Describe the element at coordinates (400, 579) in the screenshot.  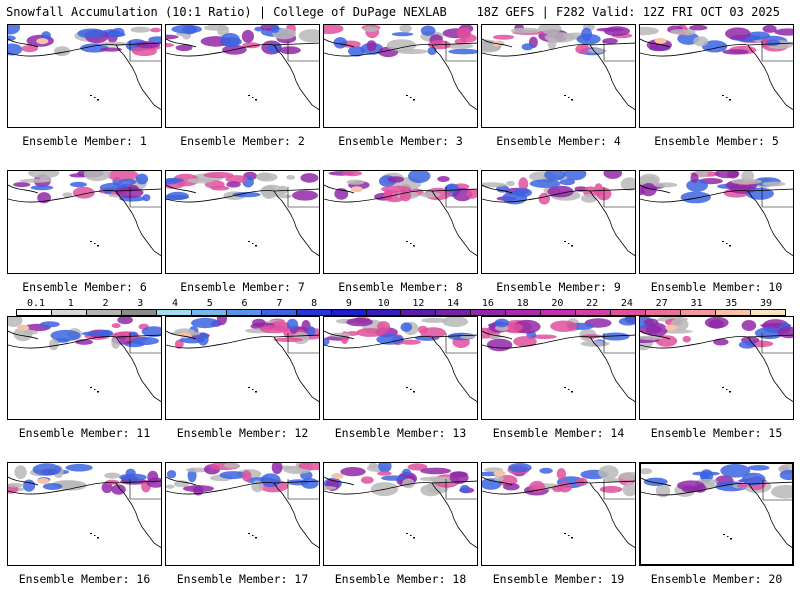
I see `ensemble-member-label: Ensemble Member: 18` at that location.